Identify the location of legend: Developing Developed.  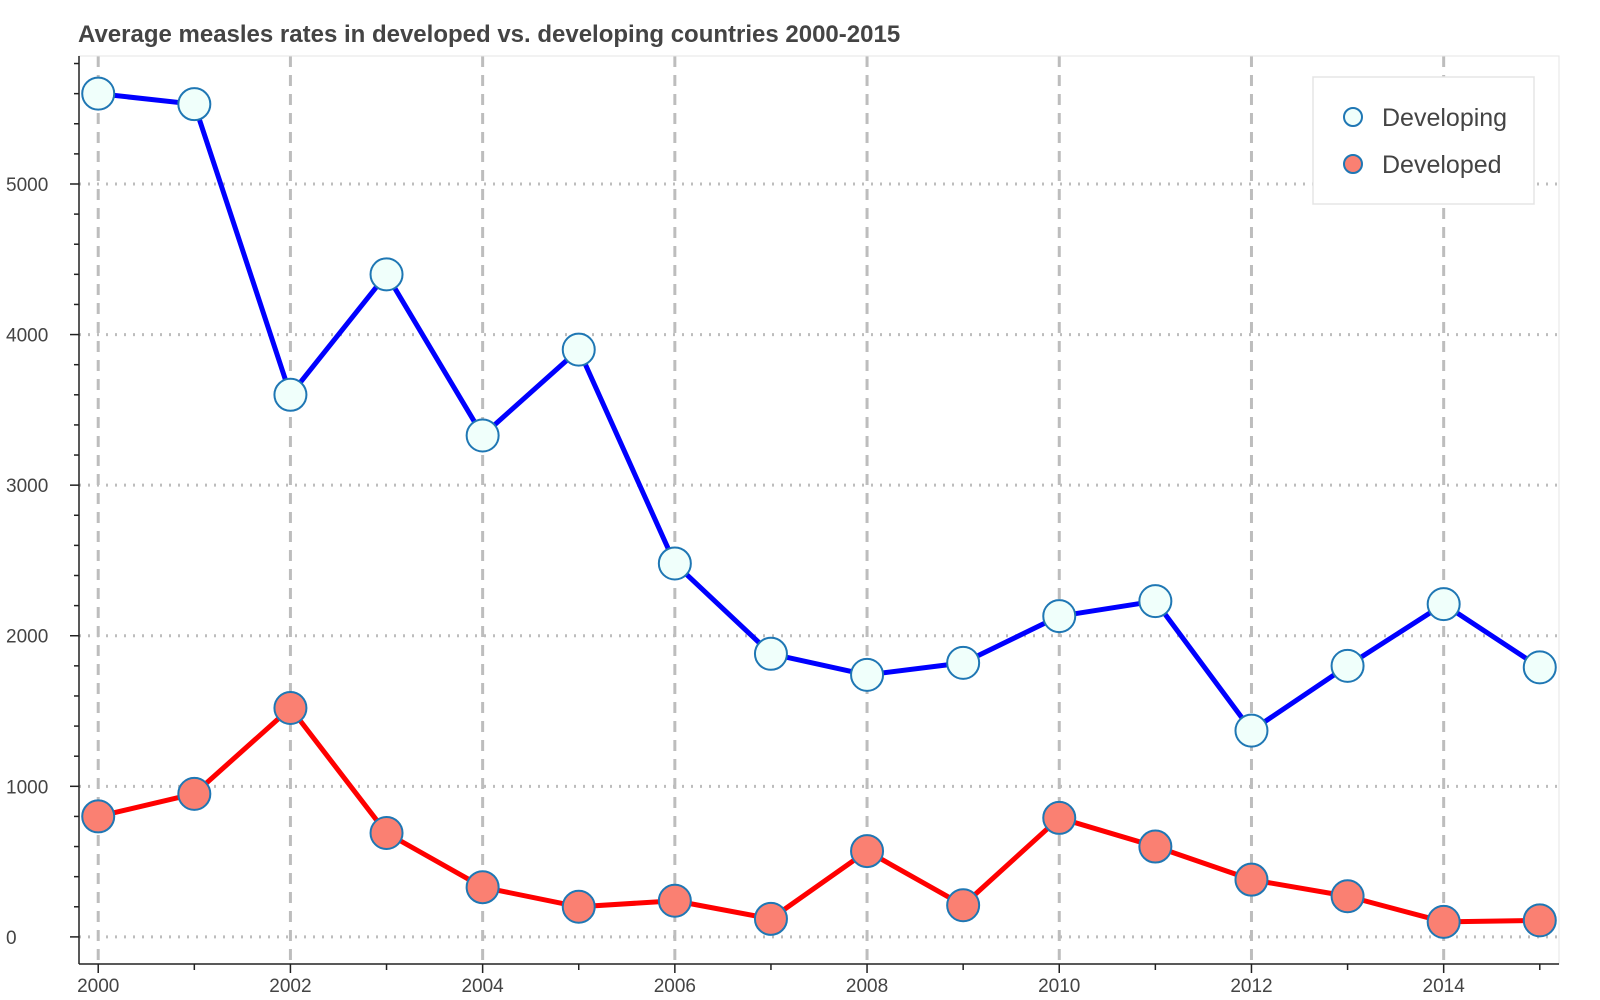
(1423, 140).